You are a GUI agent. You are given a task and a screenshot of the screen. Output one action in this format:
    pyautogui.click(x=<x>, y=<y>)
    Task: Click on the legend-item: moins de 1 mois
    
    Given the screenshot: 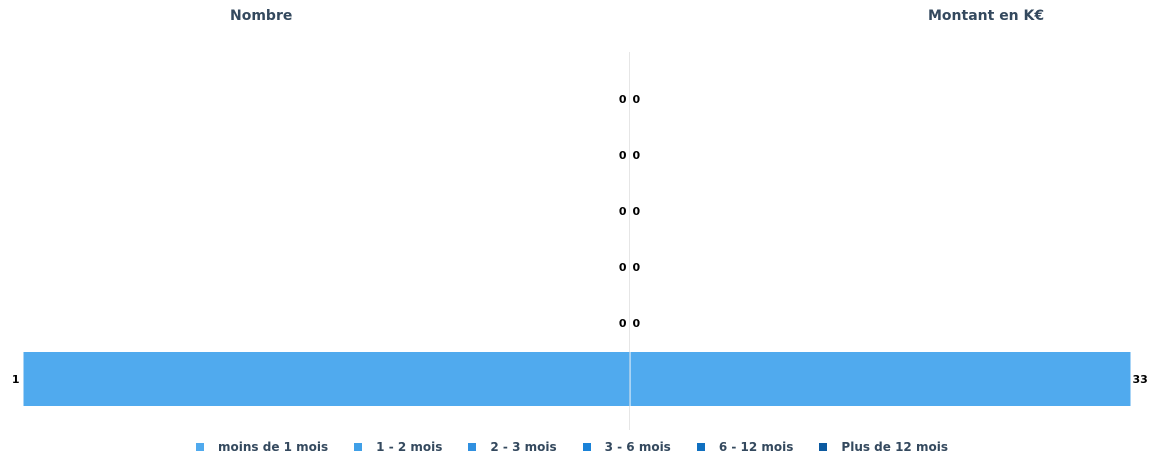 What is the action you would take?
    pyautogui.click(x=262, y=447)
    